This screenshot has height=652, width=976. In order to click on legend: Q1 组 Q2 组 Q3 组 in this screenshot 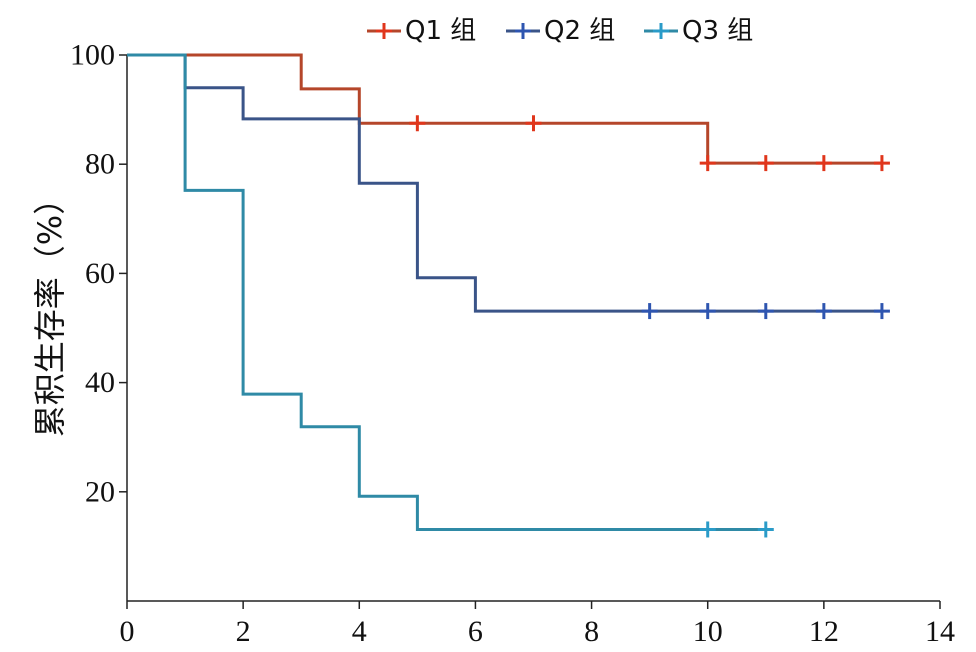, I will do `click(560, 31)`.